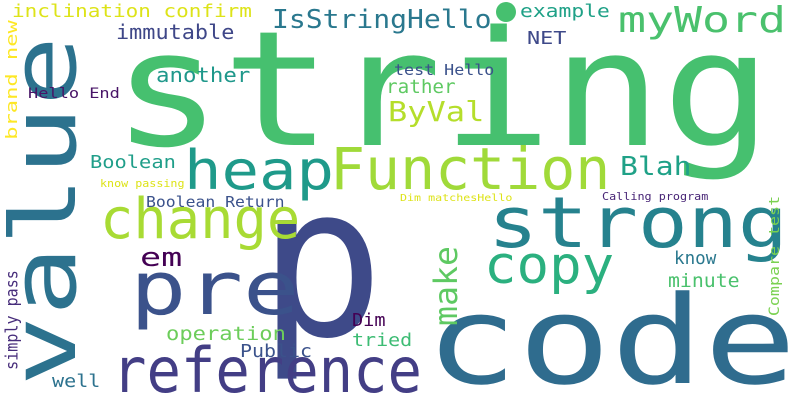 The height and width of the screenshot is (400, 800). Describe the element at coordinates (161, 258) in the screenshot. I see `word-em: em` at that location.